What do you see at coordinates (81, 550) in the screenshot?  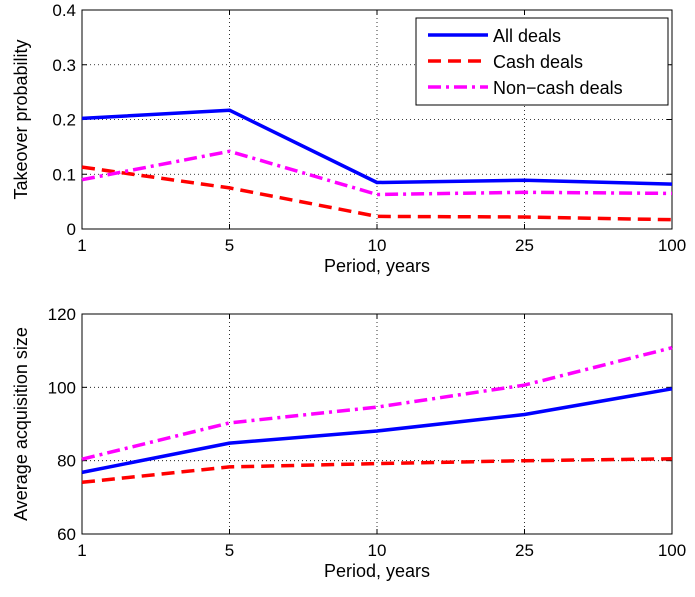 I see `chart-1-x-tick-label: 1` at bounding box center [81, 550].